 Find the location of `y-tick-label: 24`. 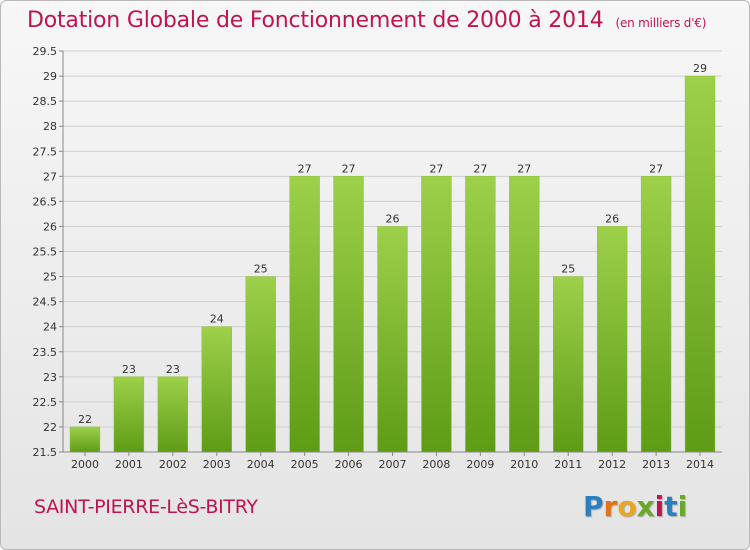

y-tick-label: 24 is located at coordinates (50, 327).